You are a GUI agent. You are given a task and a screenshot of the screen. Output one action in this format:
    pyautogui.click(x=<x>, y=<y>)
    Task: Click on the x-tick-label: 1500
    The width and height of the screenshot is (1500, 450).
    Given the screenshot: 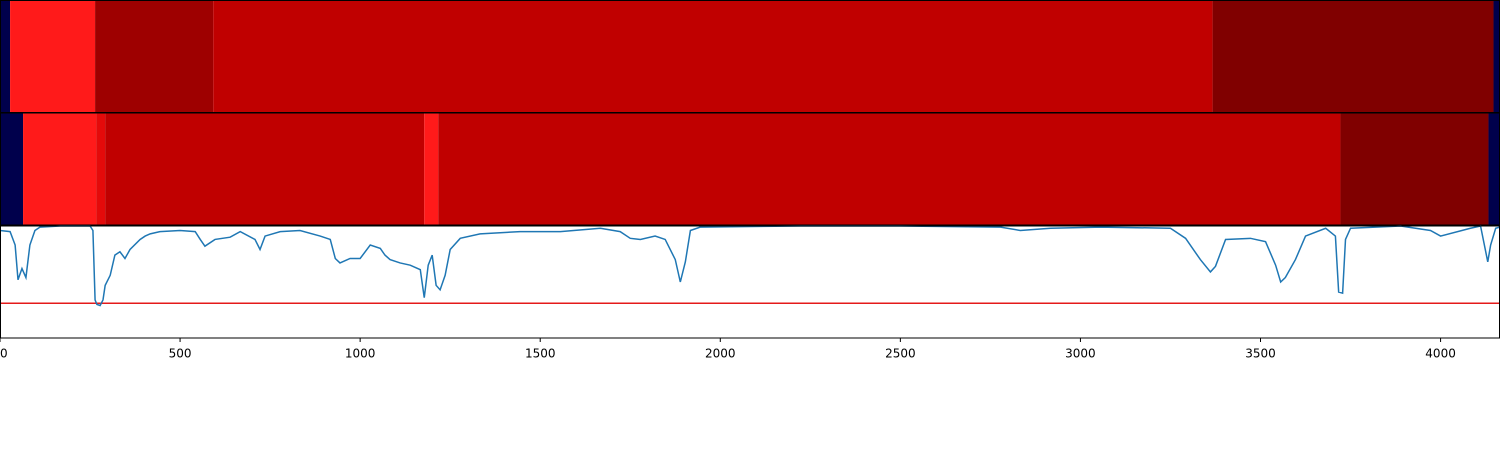 What is the action you would take?
    pyautogui.click(x=540, y=354)
    